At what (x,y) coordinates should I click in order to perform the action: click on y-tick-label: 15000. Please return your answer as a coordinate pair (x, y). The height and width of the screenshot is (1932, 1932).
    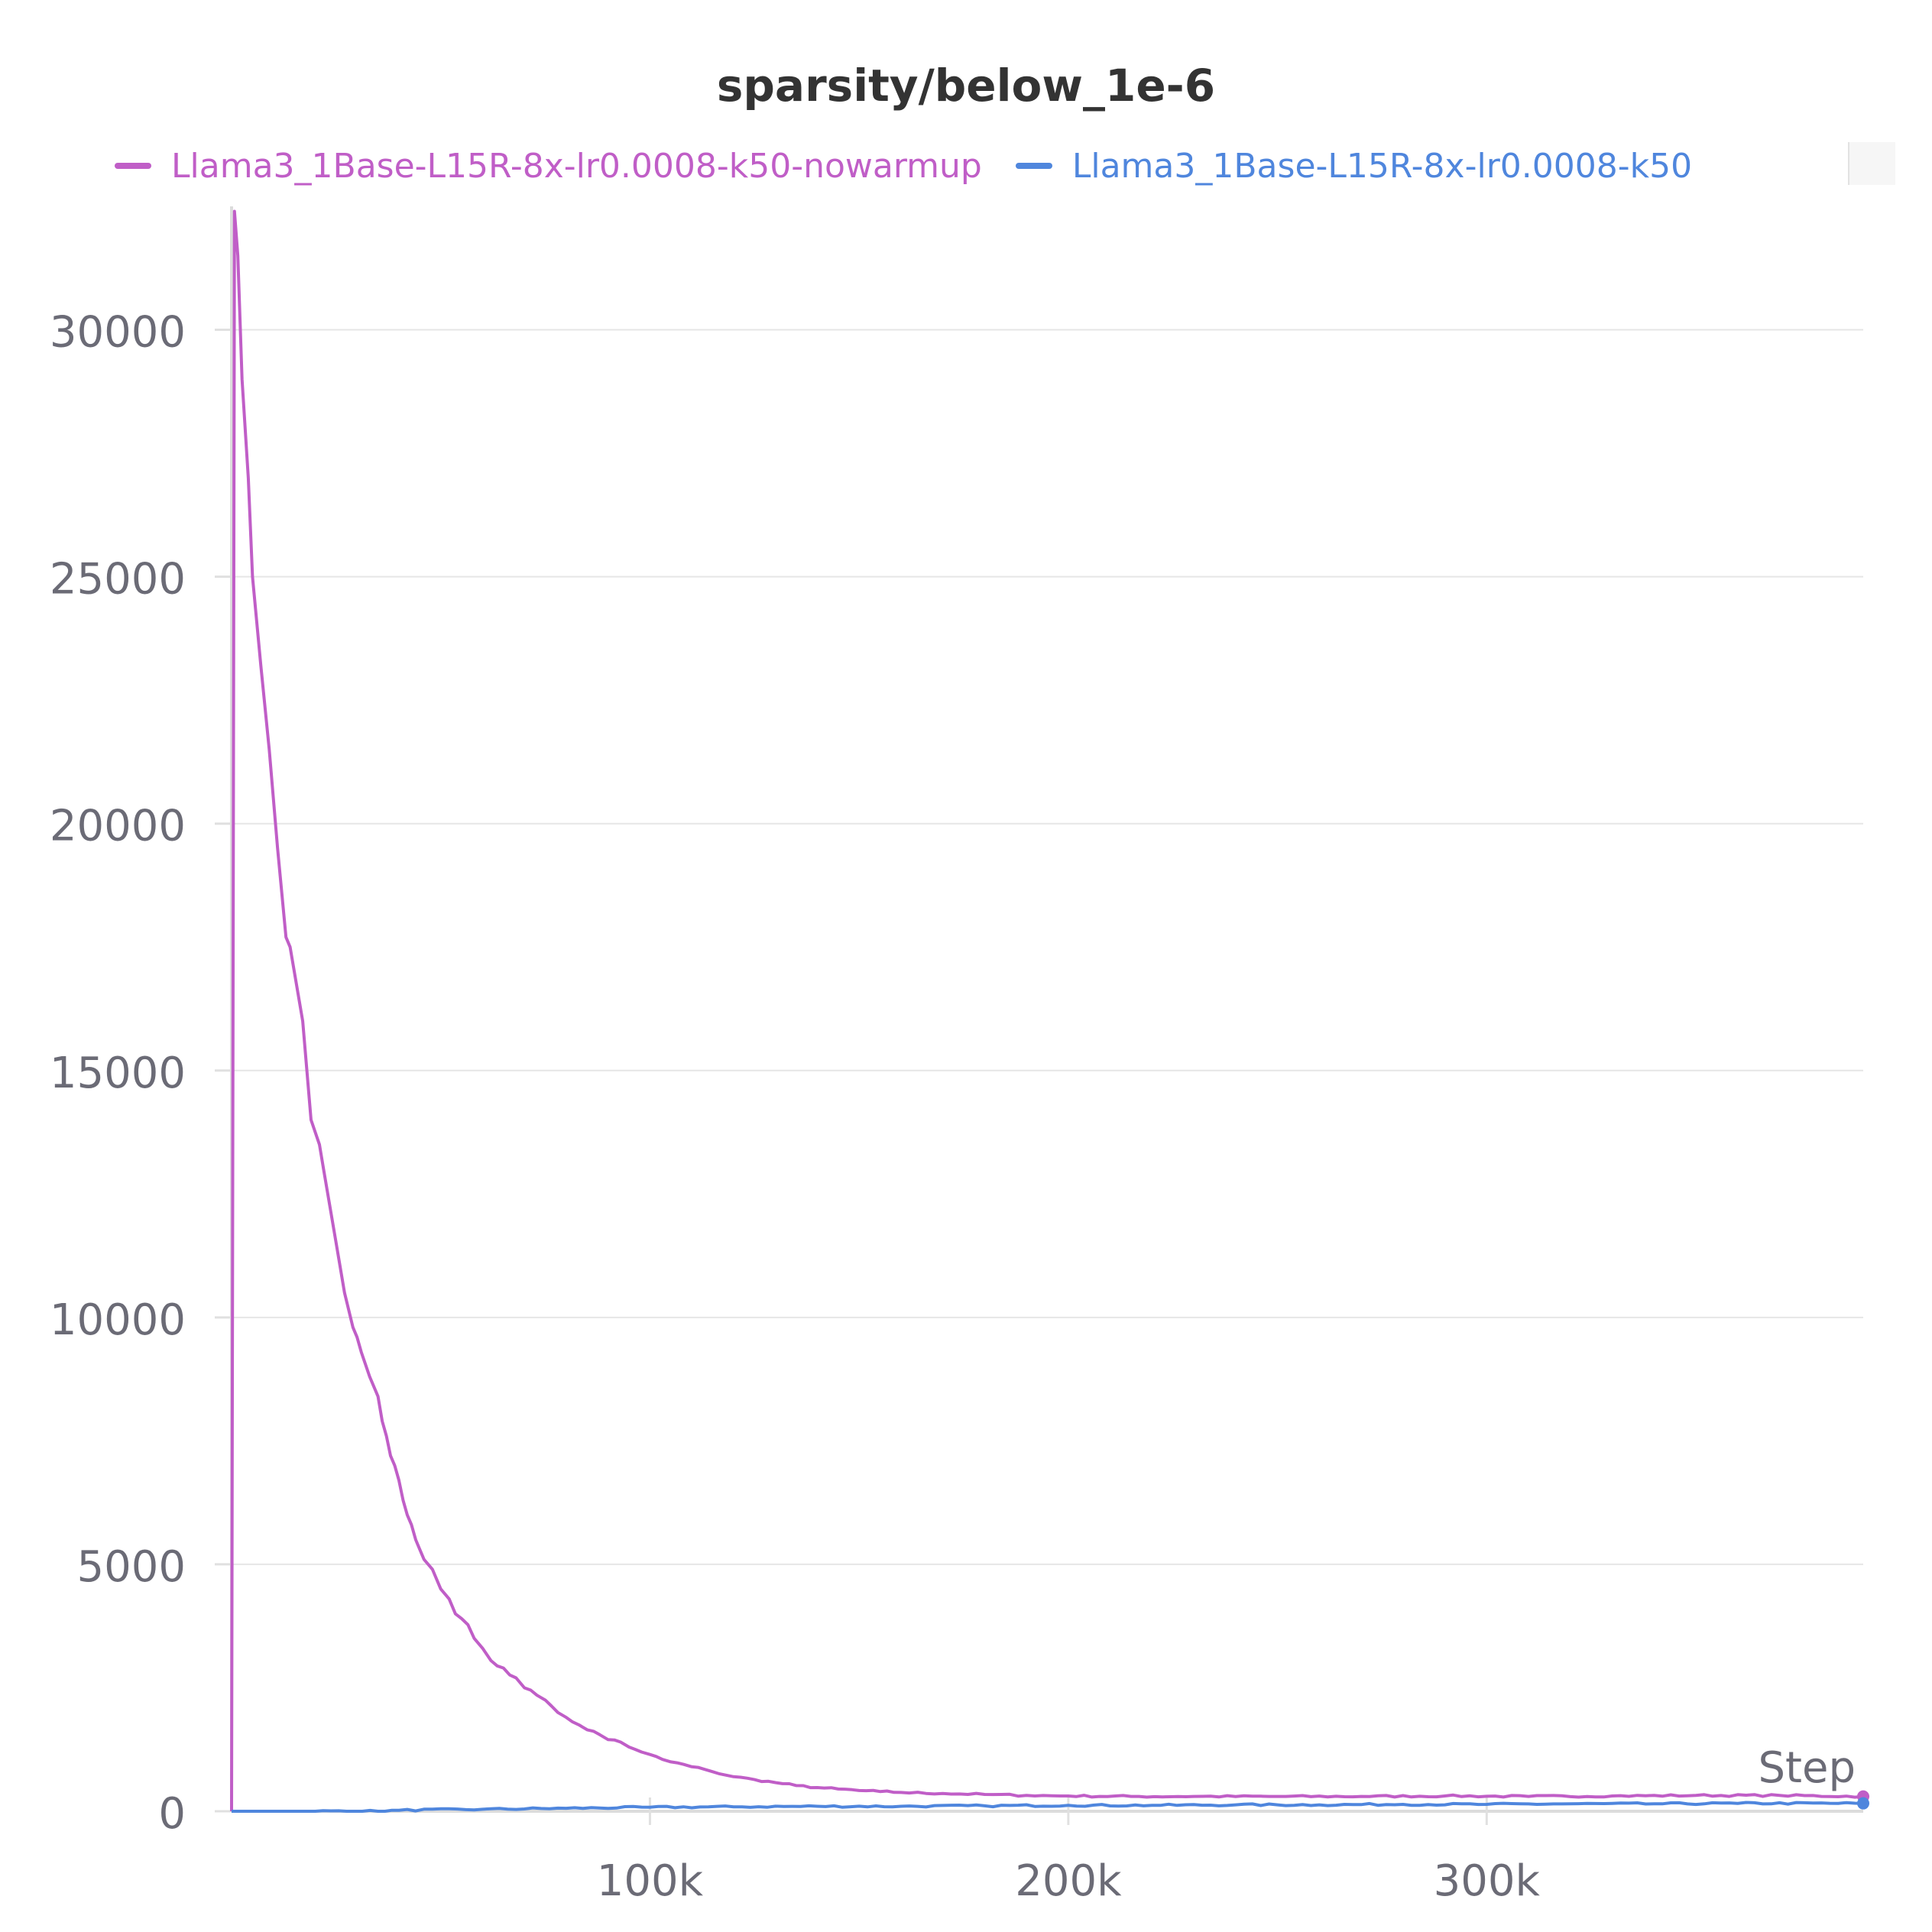
    Looking at the image, I should click on (118, 1073).